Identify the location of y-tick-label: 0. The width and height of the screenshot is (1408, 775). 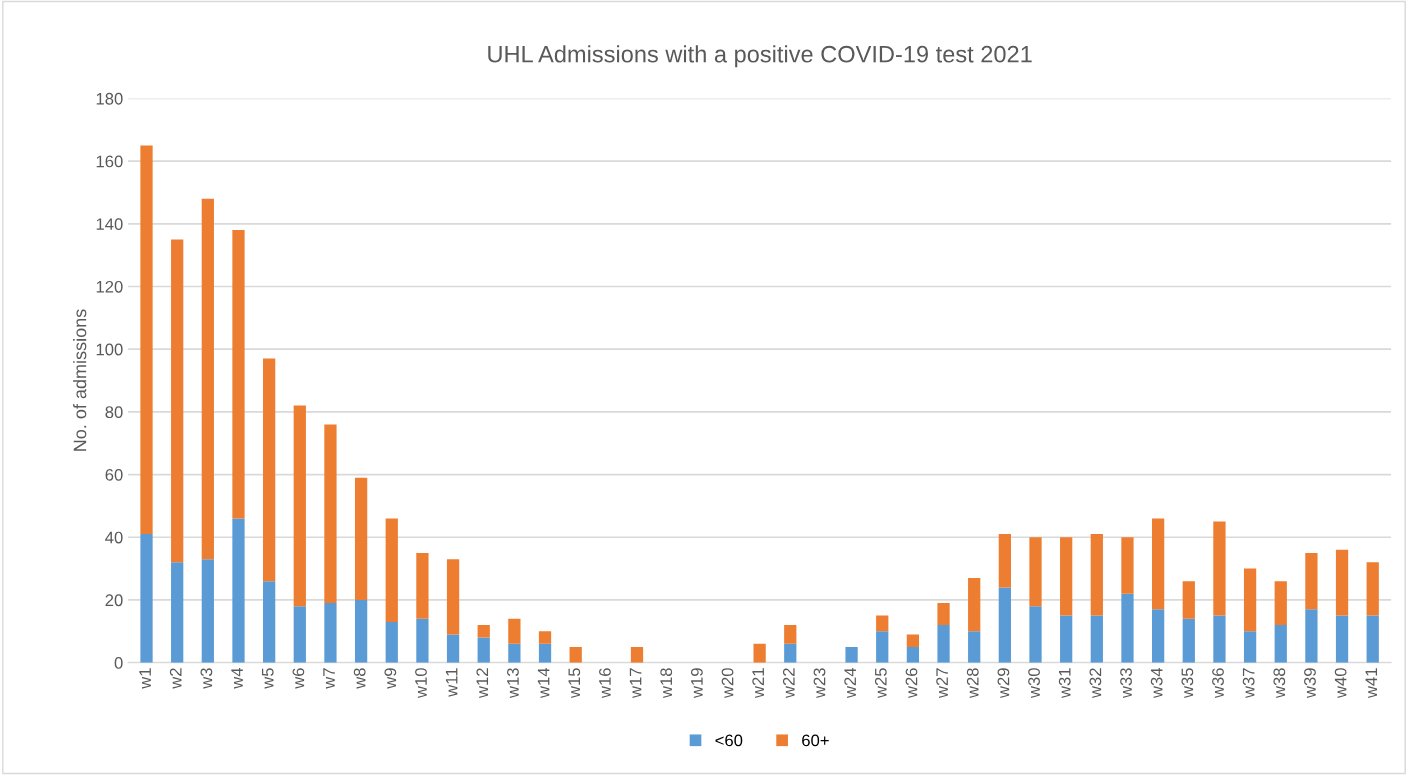
(118, 663).